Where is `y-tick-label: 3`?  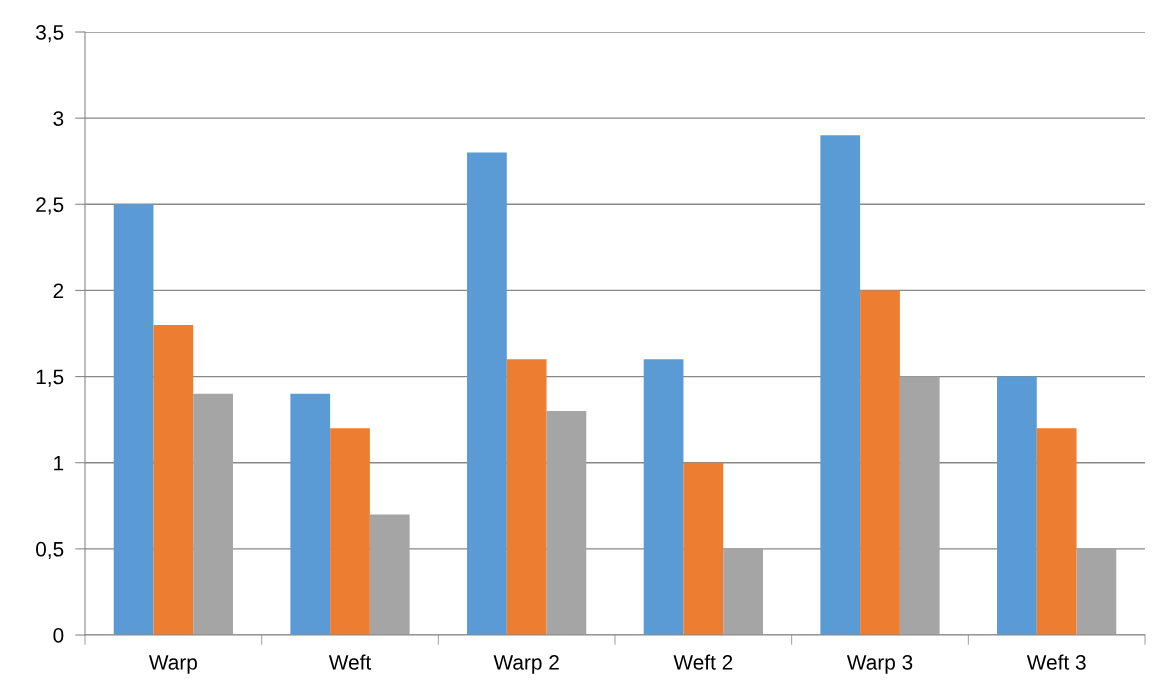 y-tick-label: 3 is located at coordinates (58, 118).